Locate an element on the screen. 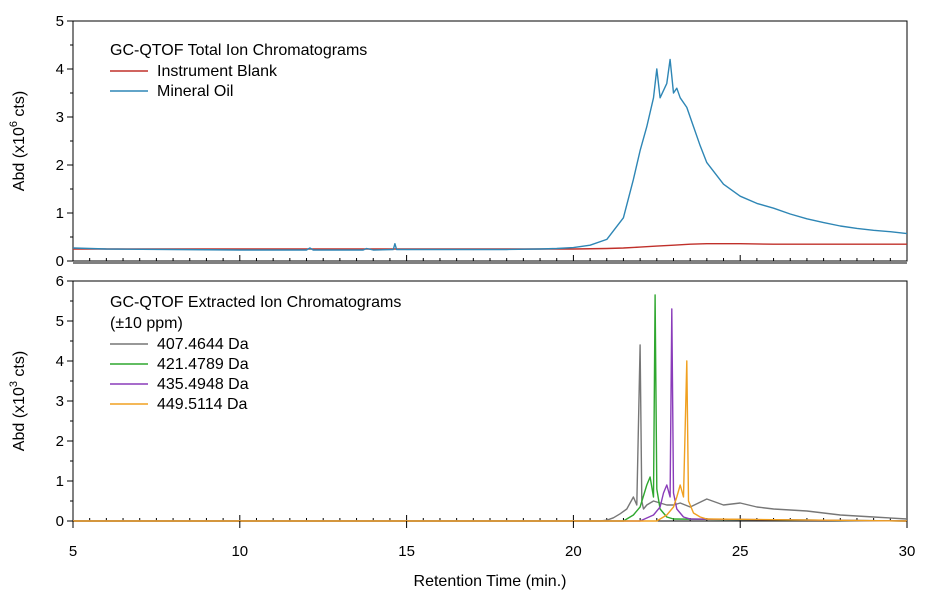 The width and height of the screenshot is (950, 591). x-tick-label: 30 is located at coordinates (907, 551).